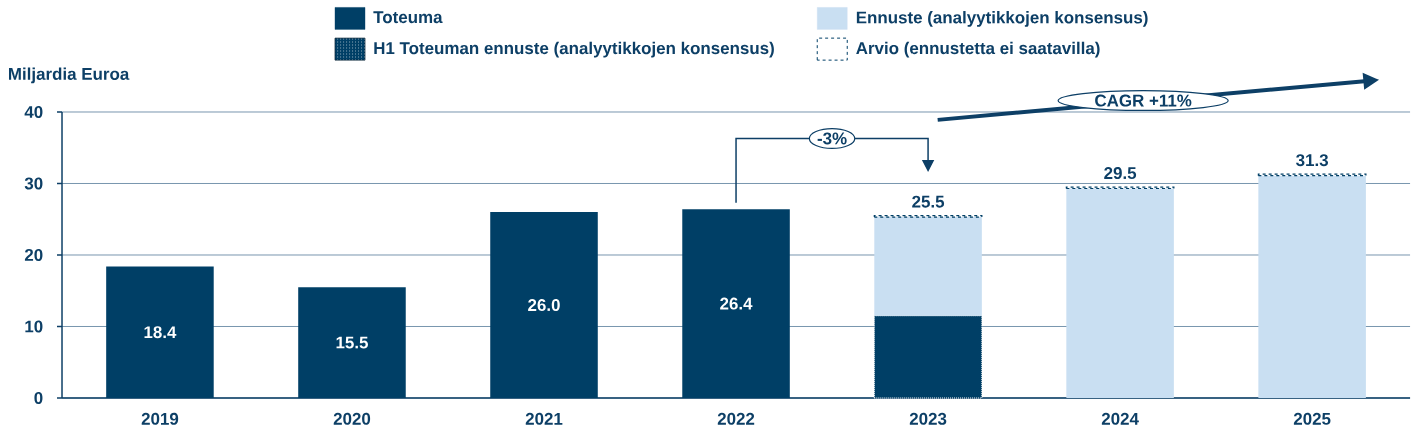 The width and height of the screenshot is (1414, 431). What do you see at coordinates (408, 17) in the screenshot?
I see `legend-label: Toteuma` at bounding box center [408, 17].